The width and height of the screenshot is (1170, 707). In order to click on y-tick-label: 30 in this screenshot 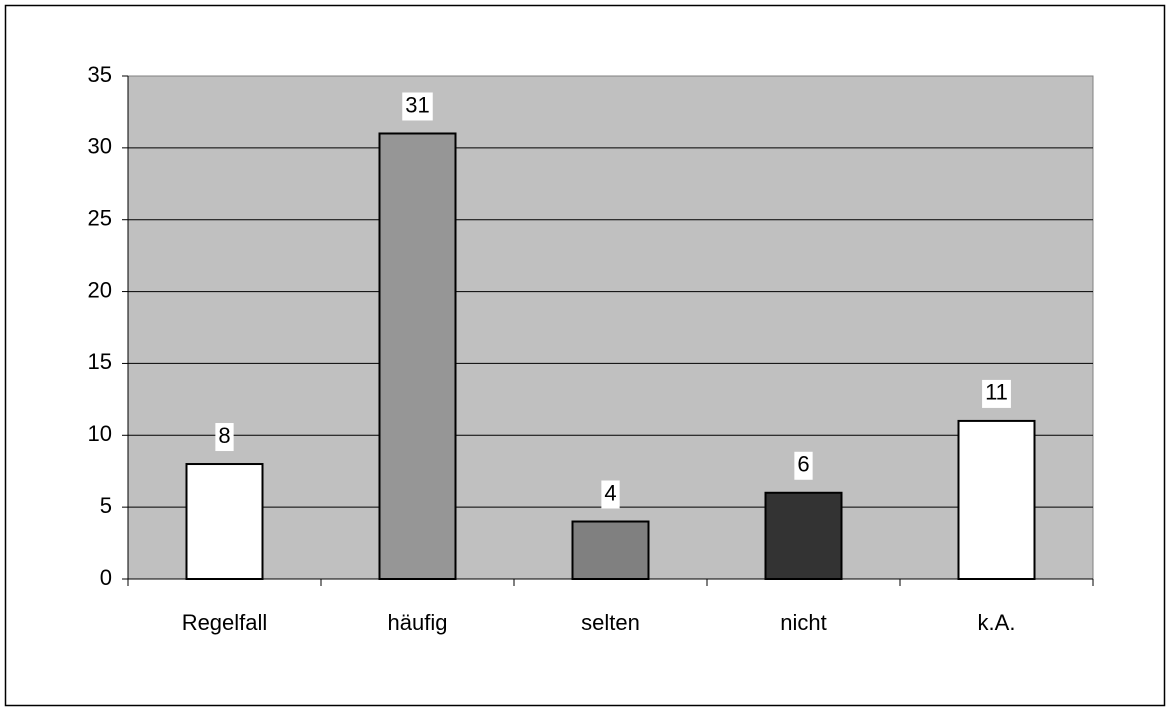, I will do `click(100, 146)`.